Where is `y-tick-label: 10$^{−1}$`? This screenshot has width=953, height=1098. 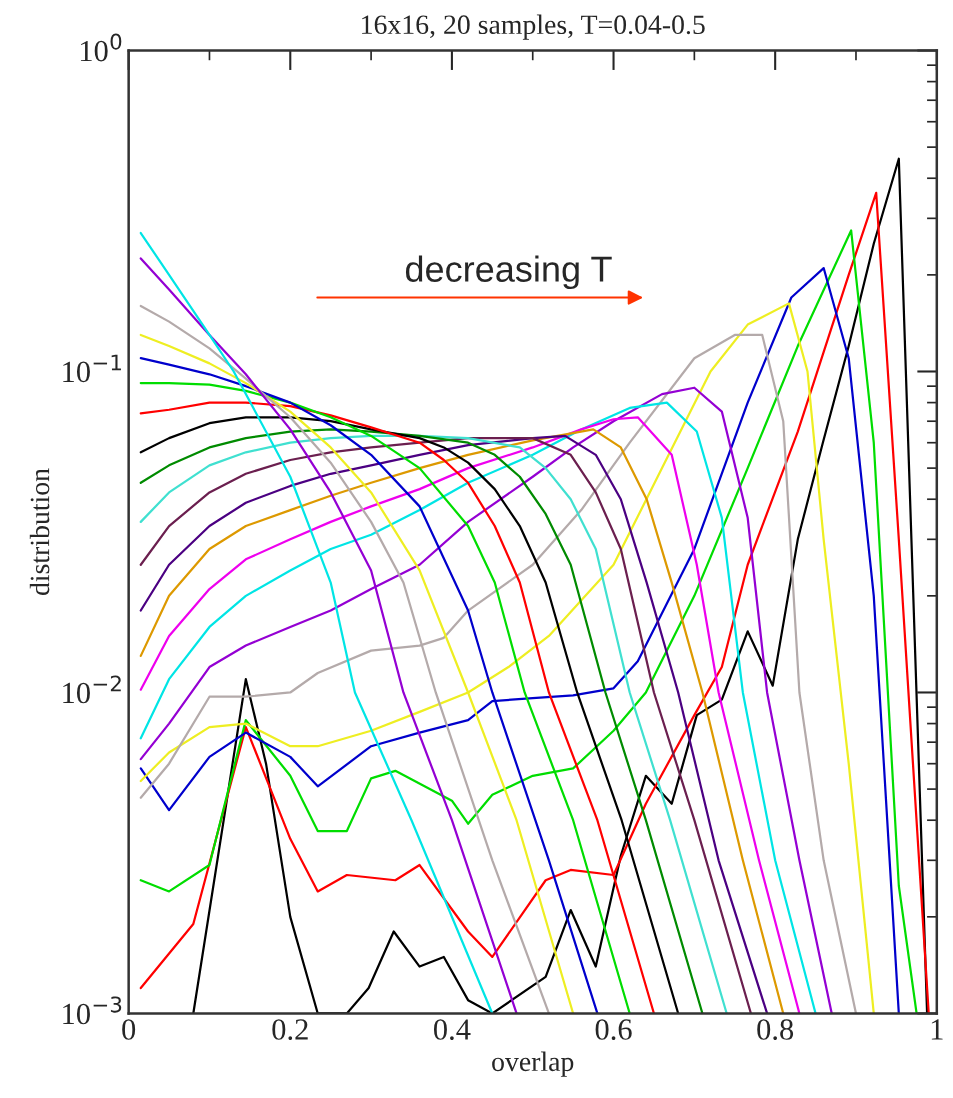
y-tick-label: 10$^{−1}$ is located at coordinates (92, 368).